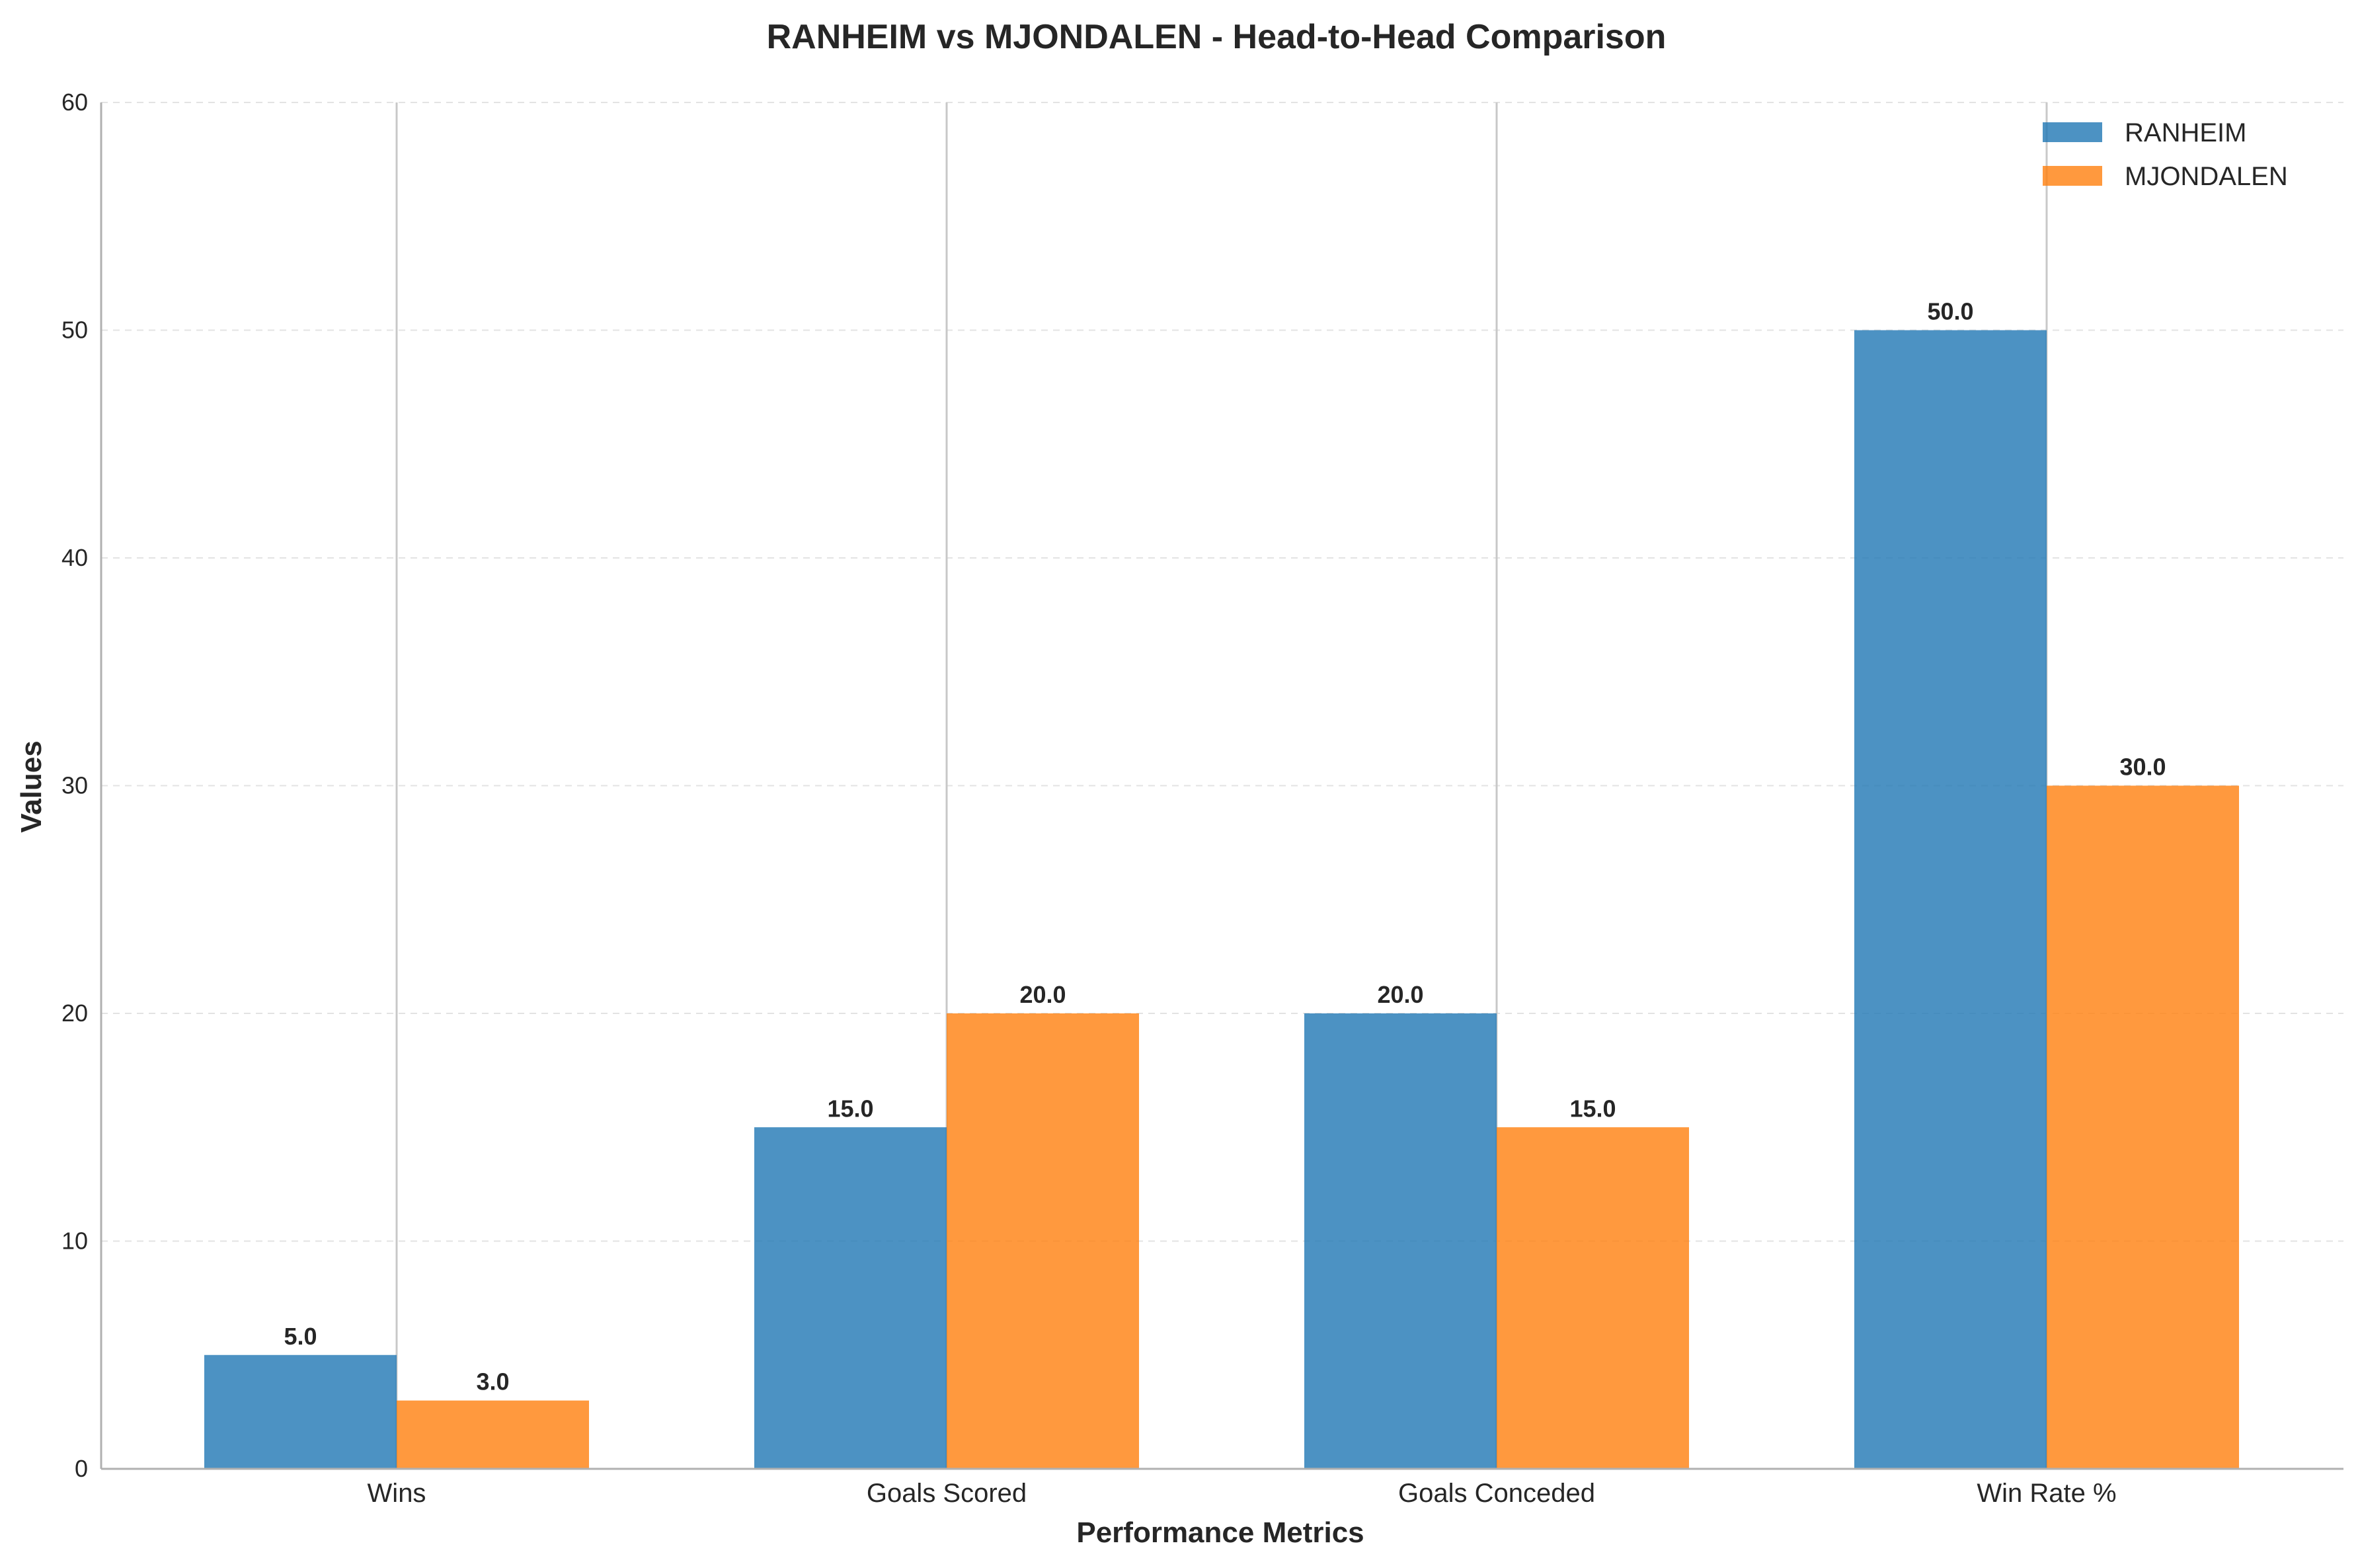  Describe the element at coordinates (947, 1493) in the screenshot. I see `x-tick-label: Goals Scored` at that location.